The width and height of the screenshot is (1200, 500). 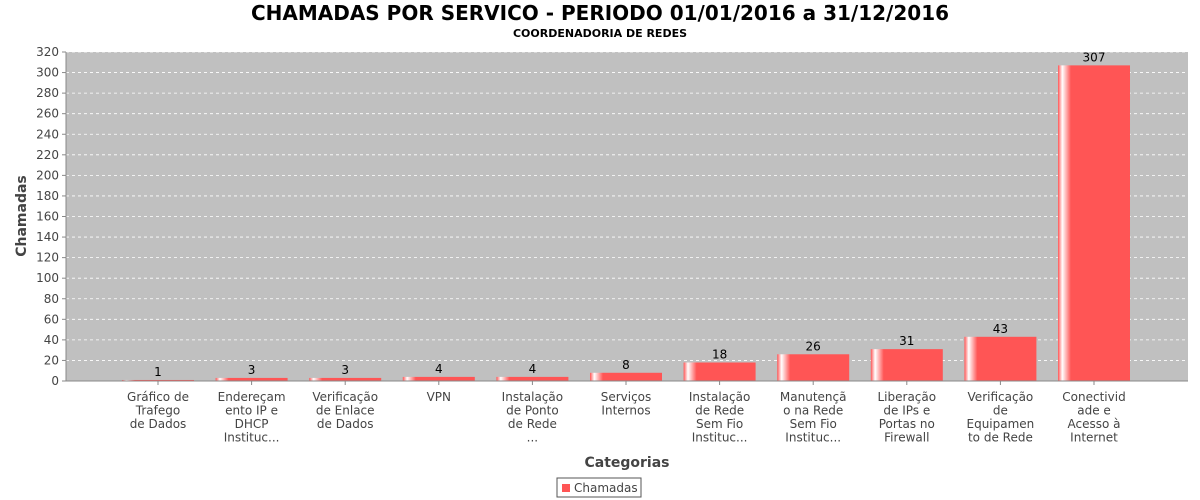 I want to click on y-tick-label: 20, so click(x=51, y=360).